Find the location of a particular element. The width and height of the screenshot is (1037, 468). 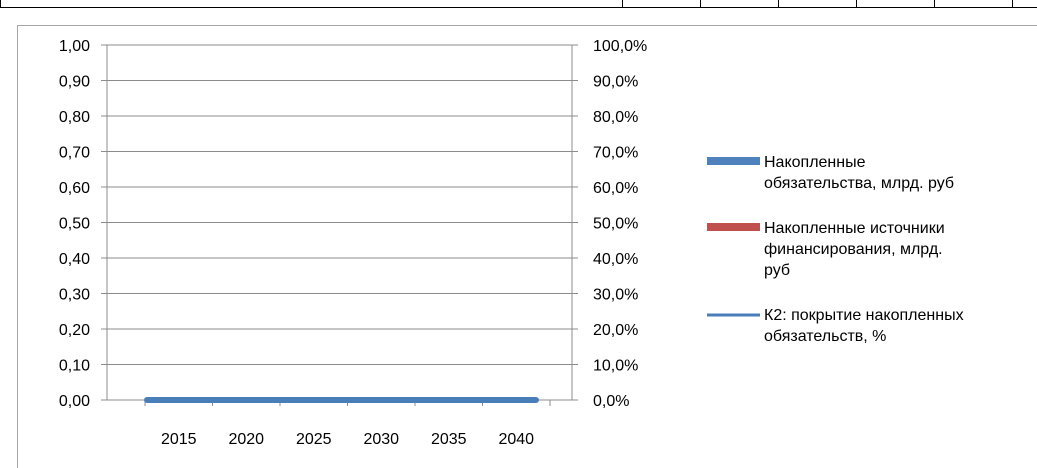

right-axis-tick-label: 30,0% is located at coordinates (615, 295).